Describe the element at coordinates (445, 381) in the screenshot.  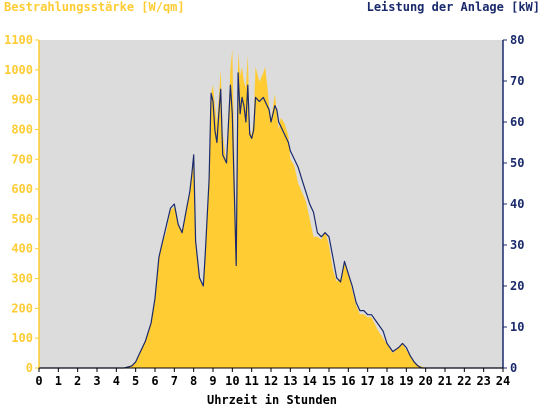
I see `x-tick-label: 21` at that location.